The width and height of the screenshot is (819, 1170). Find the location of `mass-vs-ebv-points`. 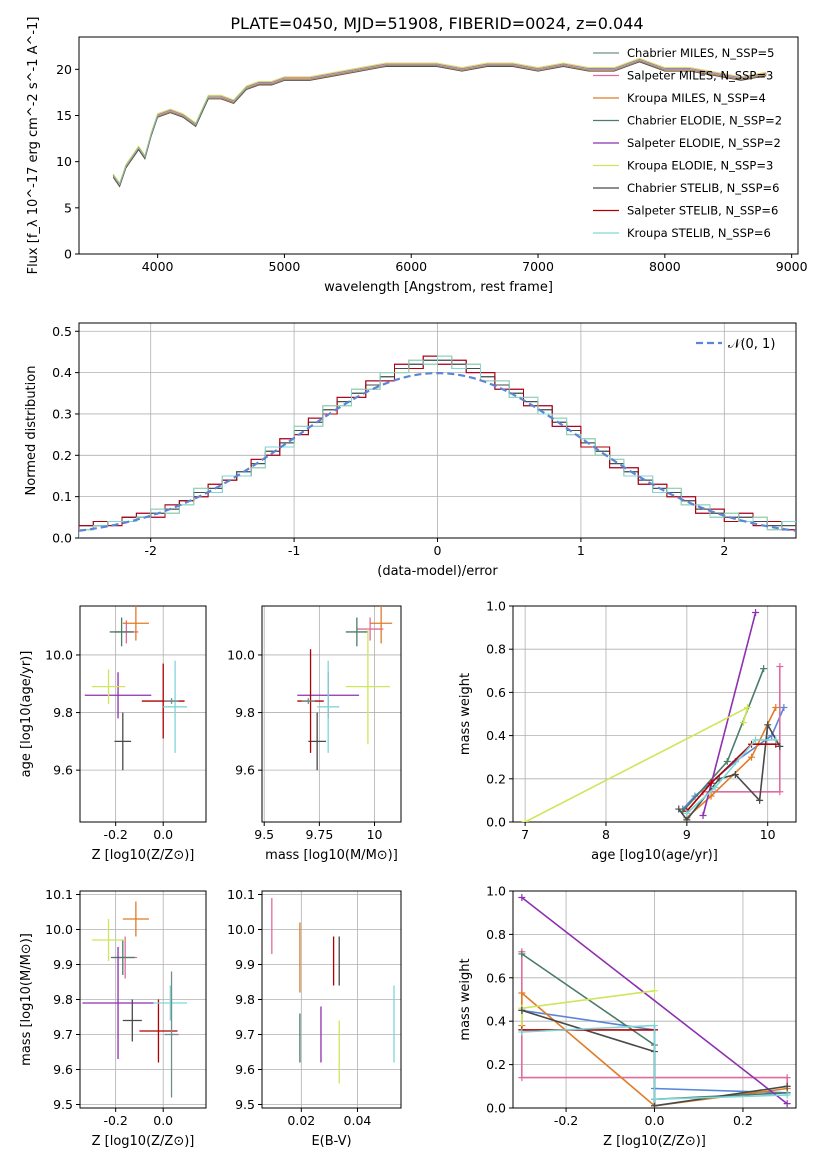

mass-vs-ebv-points is located at coordinates (333, 991).